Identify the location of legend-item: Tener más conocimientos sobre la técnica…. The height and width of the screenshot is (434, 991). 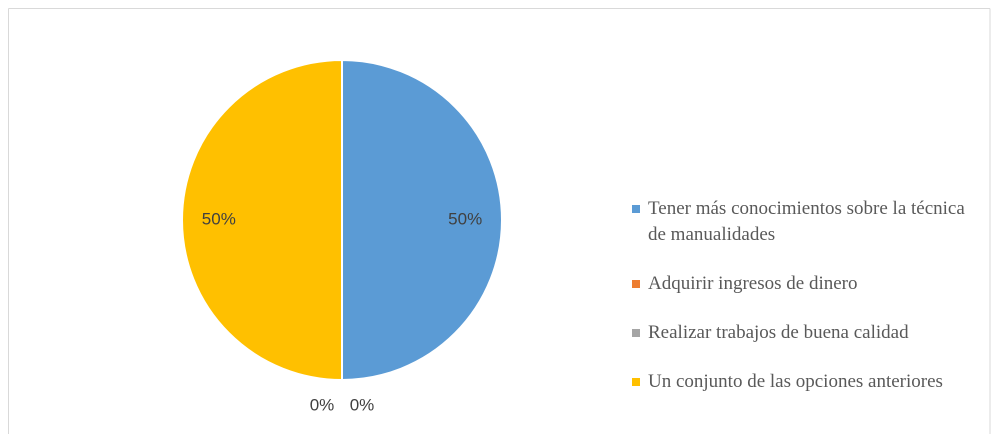
(808, 222).